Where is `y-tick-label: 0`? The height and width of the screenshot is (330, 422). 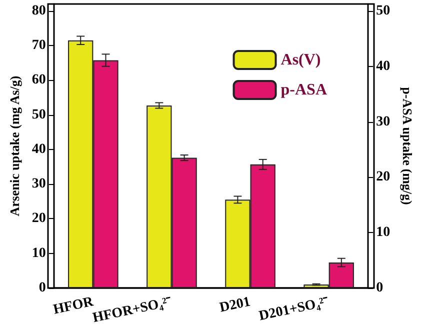
y-tick-label: 0 is located at coordinates (42, 288).